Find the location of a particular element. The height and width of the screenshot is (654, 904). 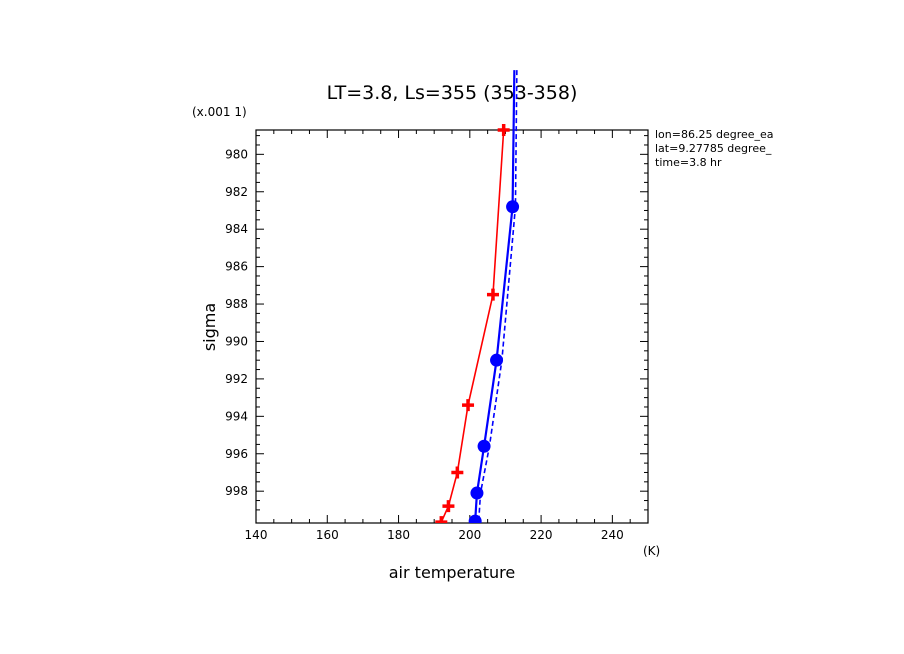

y-tick-label: 992 is located at coordinates (236, 379).